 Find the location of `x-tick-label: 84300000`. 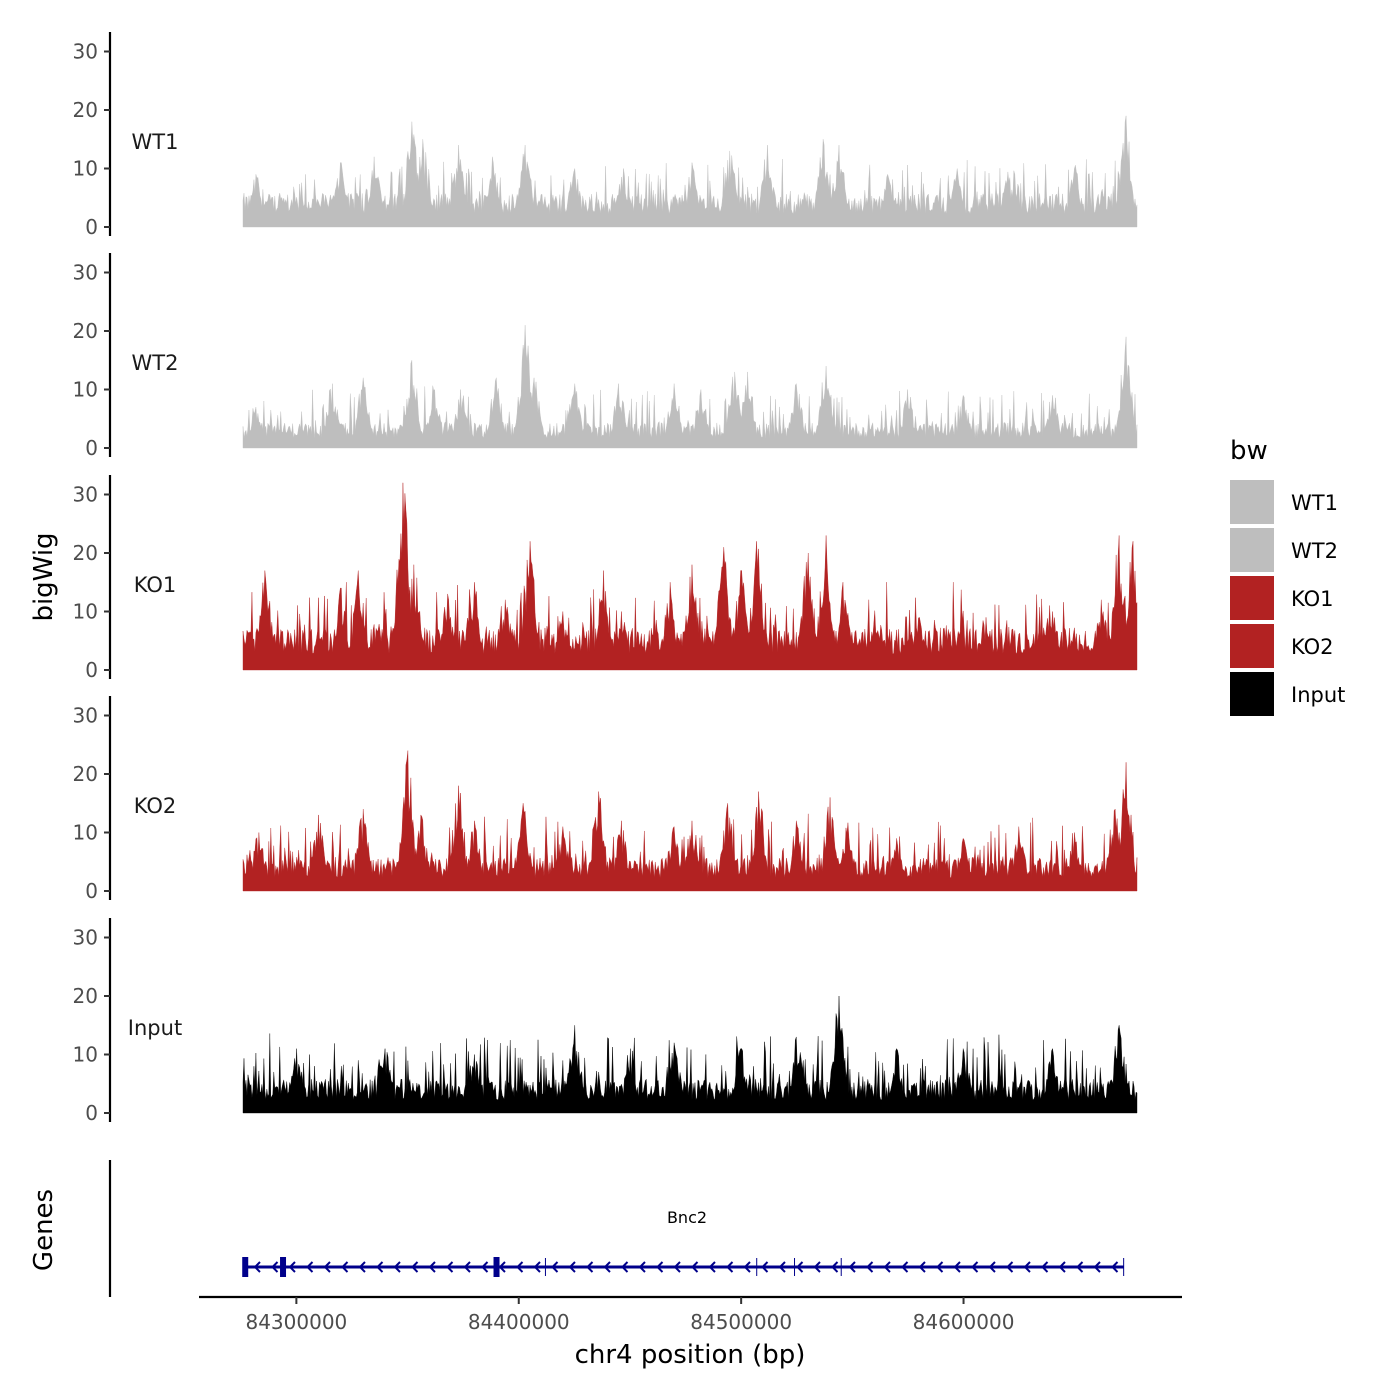

x-tick-label: 84300000 is located at coordinates (296, 1322).